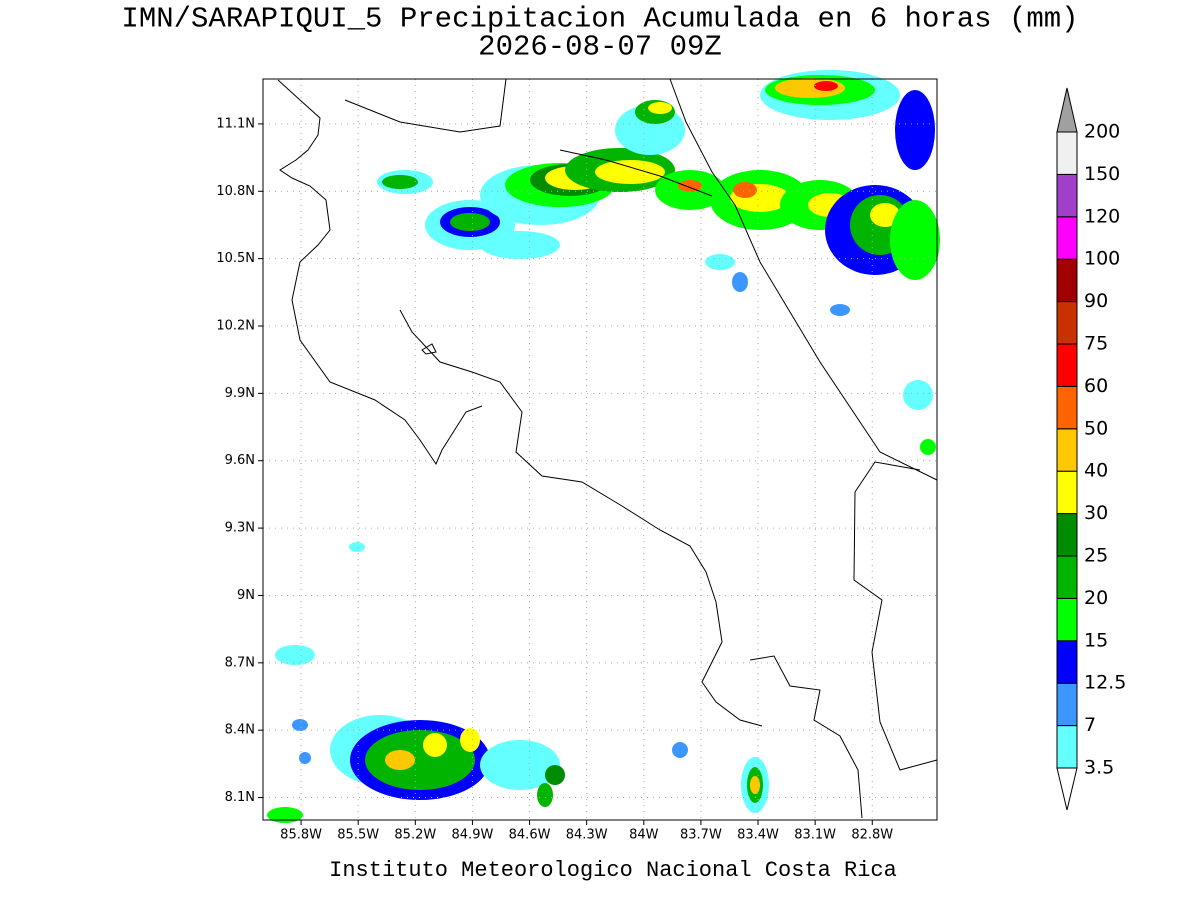  What do you see at coordinates (644, 835) in the screenshot?
I see `x-tick-label: 84W` at bounding box center [644, 835].